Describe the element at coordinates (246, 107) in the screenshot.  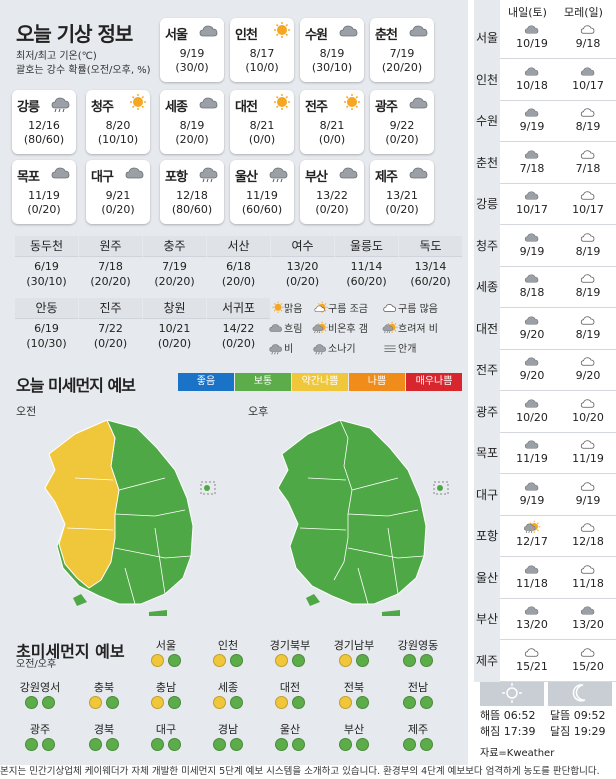
I see `city-name: 대전` at that location.